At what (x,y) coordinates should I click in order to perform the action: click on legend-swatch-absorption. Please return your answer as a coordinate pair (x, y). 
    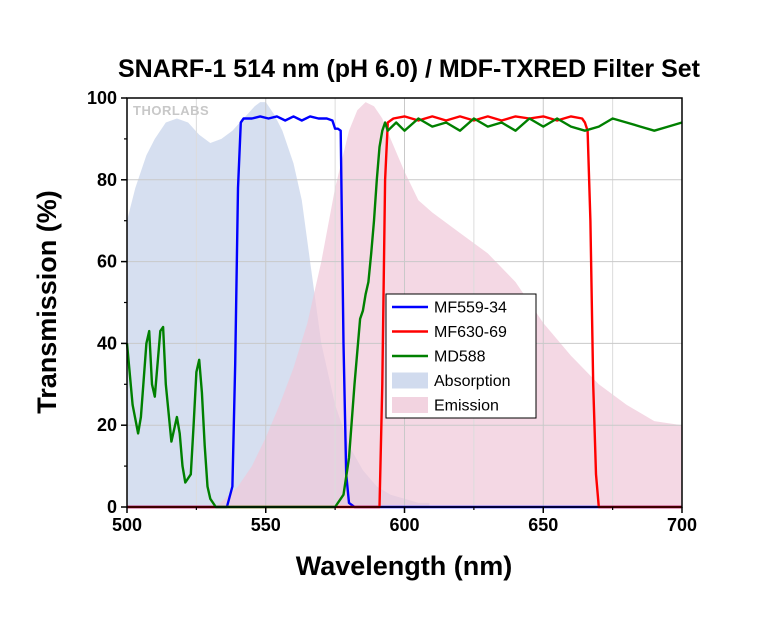
    Looking at the image, I should click on (410, 380).